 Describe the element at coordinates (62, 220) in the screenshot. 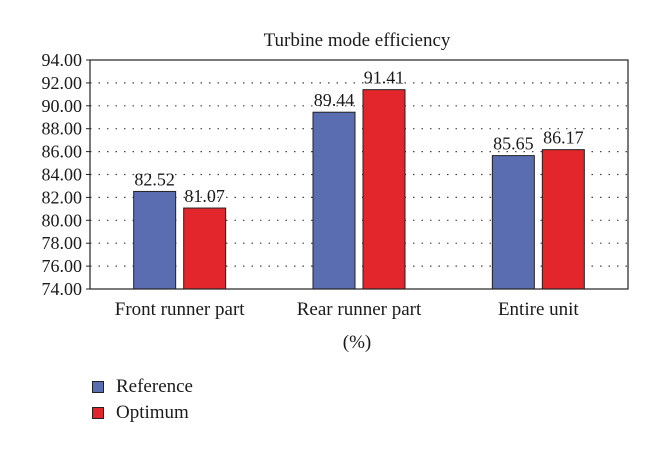

I see `y-tick-label: 80.00` at that location.